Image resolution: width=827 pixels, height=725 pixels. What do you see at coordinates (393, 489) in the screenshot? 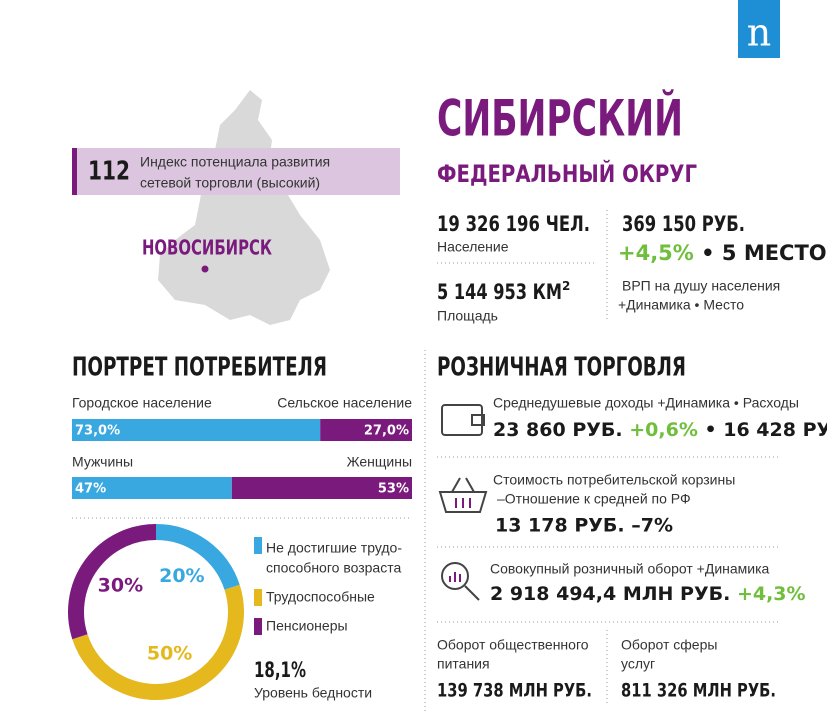
I see `bar-value-label: 53%` at bounding box center [393, 489].